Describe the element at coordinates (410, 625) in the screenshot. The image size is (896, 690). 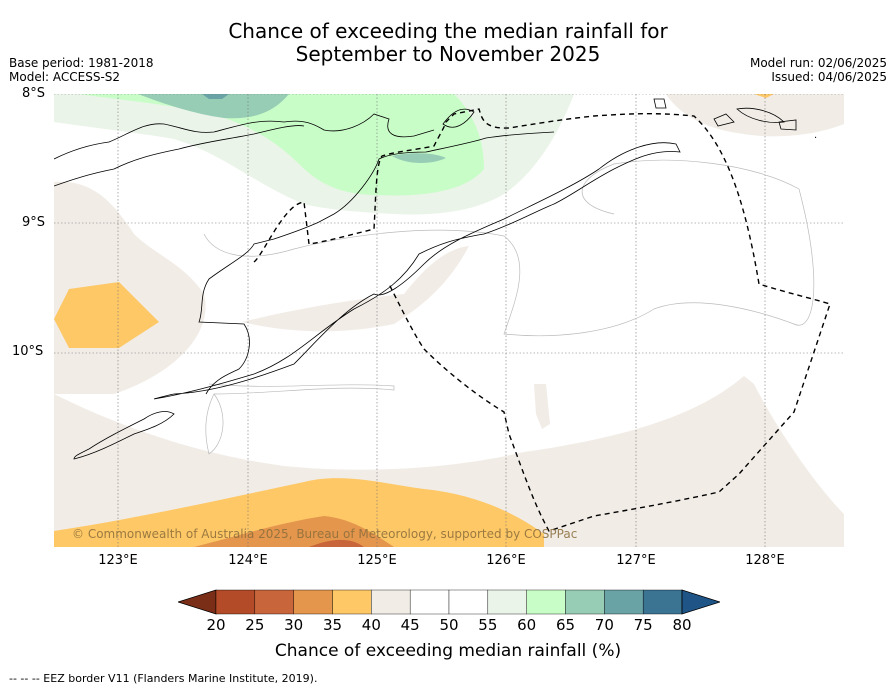
I see `colorbar-tick-45: 45` at that location.